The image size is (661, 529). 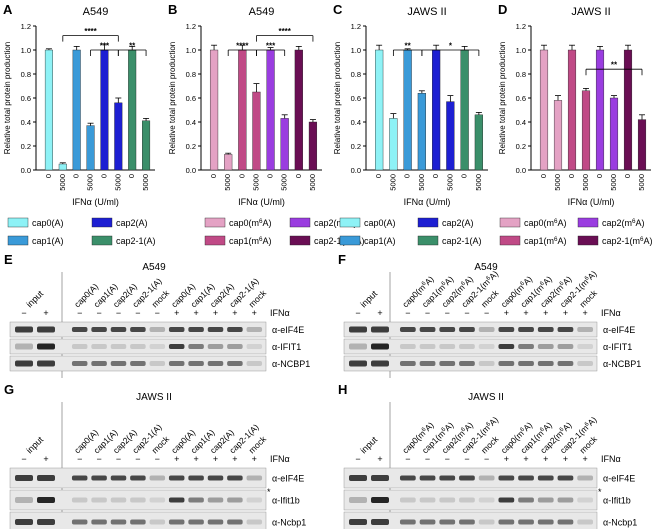 What do you see at coordinates (611, 459) in the screenshot?
I see `treatment-label: IFNα` at bounding box center [611, 459].